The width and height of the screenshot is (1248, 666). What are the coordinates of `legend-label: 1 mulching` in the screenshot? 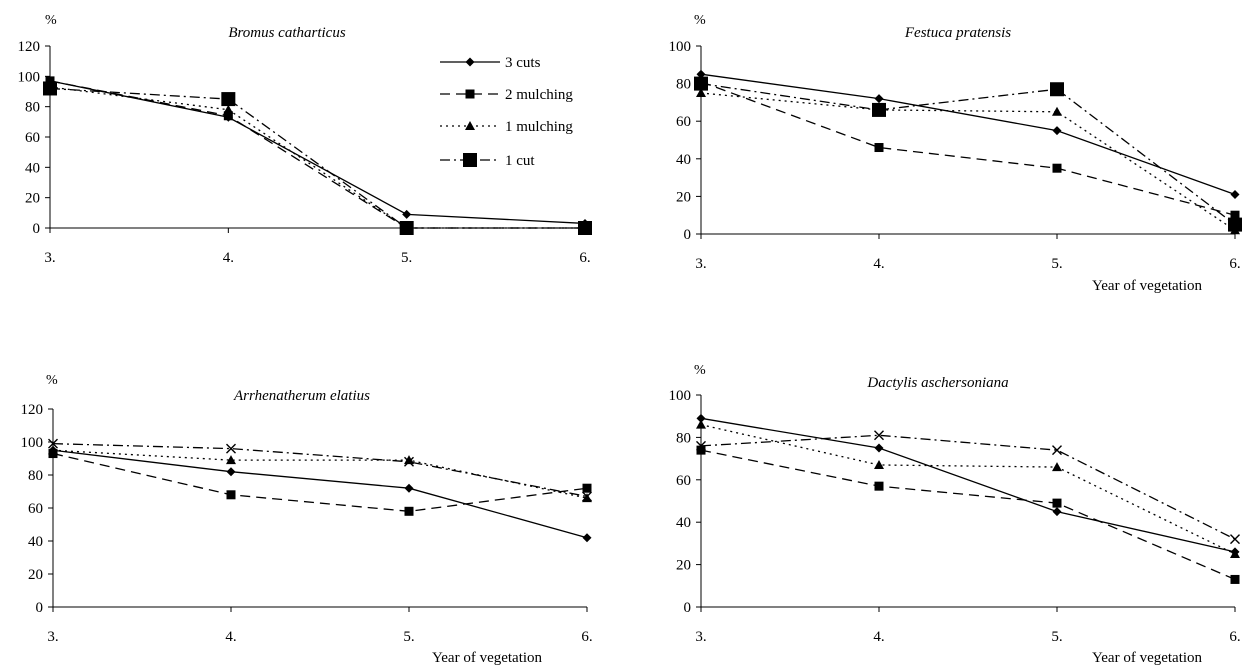 It's located at (539, 127).